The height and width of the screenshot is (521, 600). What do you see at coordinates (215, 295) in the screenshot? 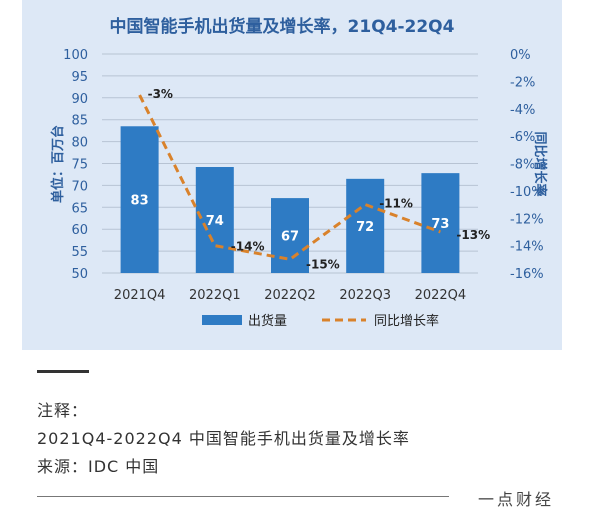
I see `category-label: 2022Q1` at bounding box center [215, 295].